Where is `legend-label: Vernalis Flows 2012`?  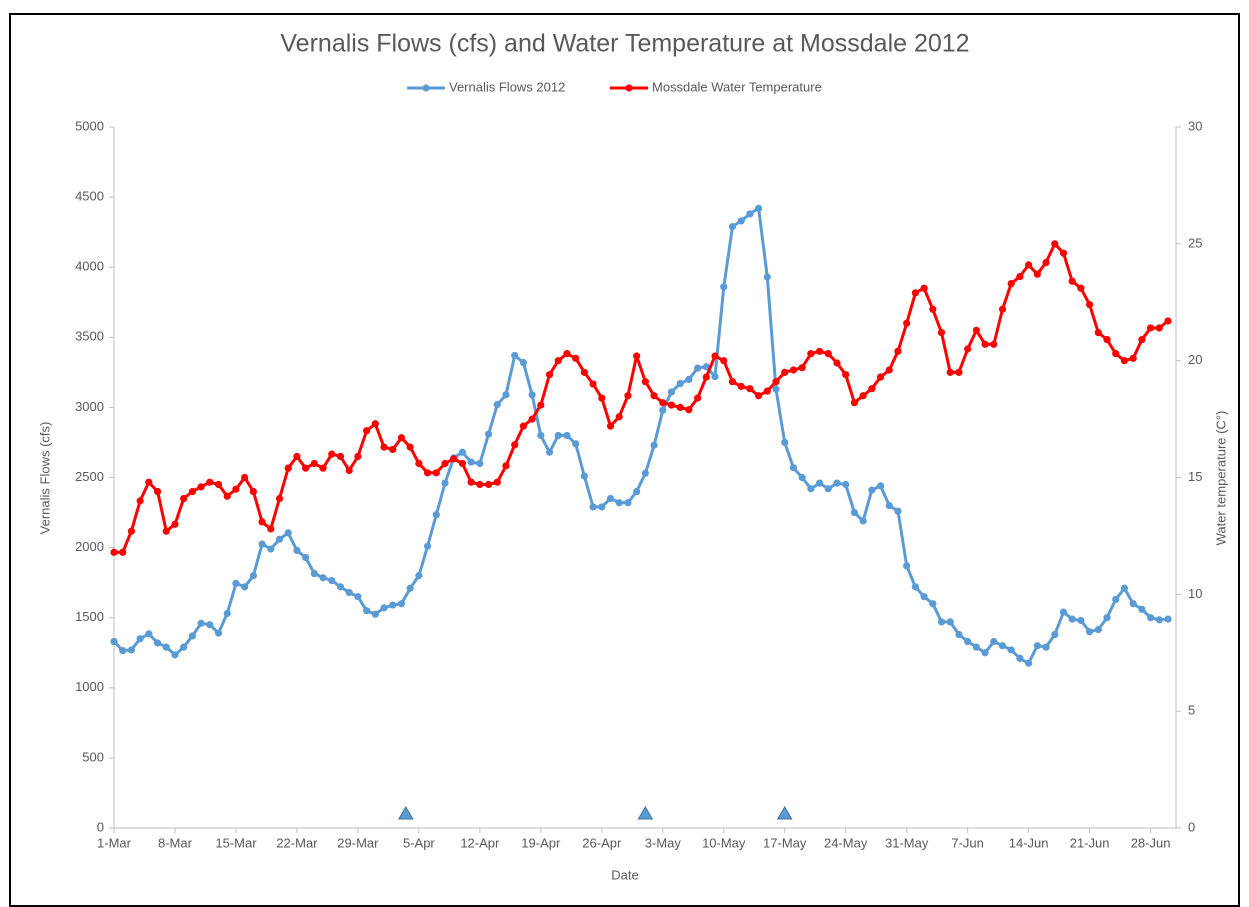 legend-label: Vernalis Flows 2012 is located at coordinates (507, 86).